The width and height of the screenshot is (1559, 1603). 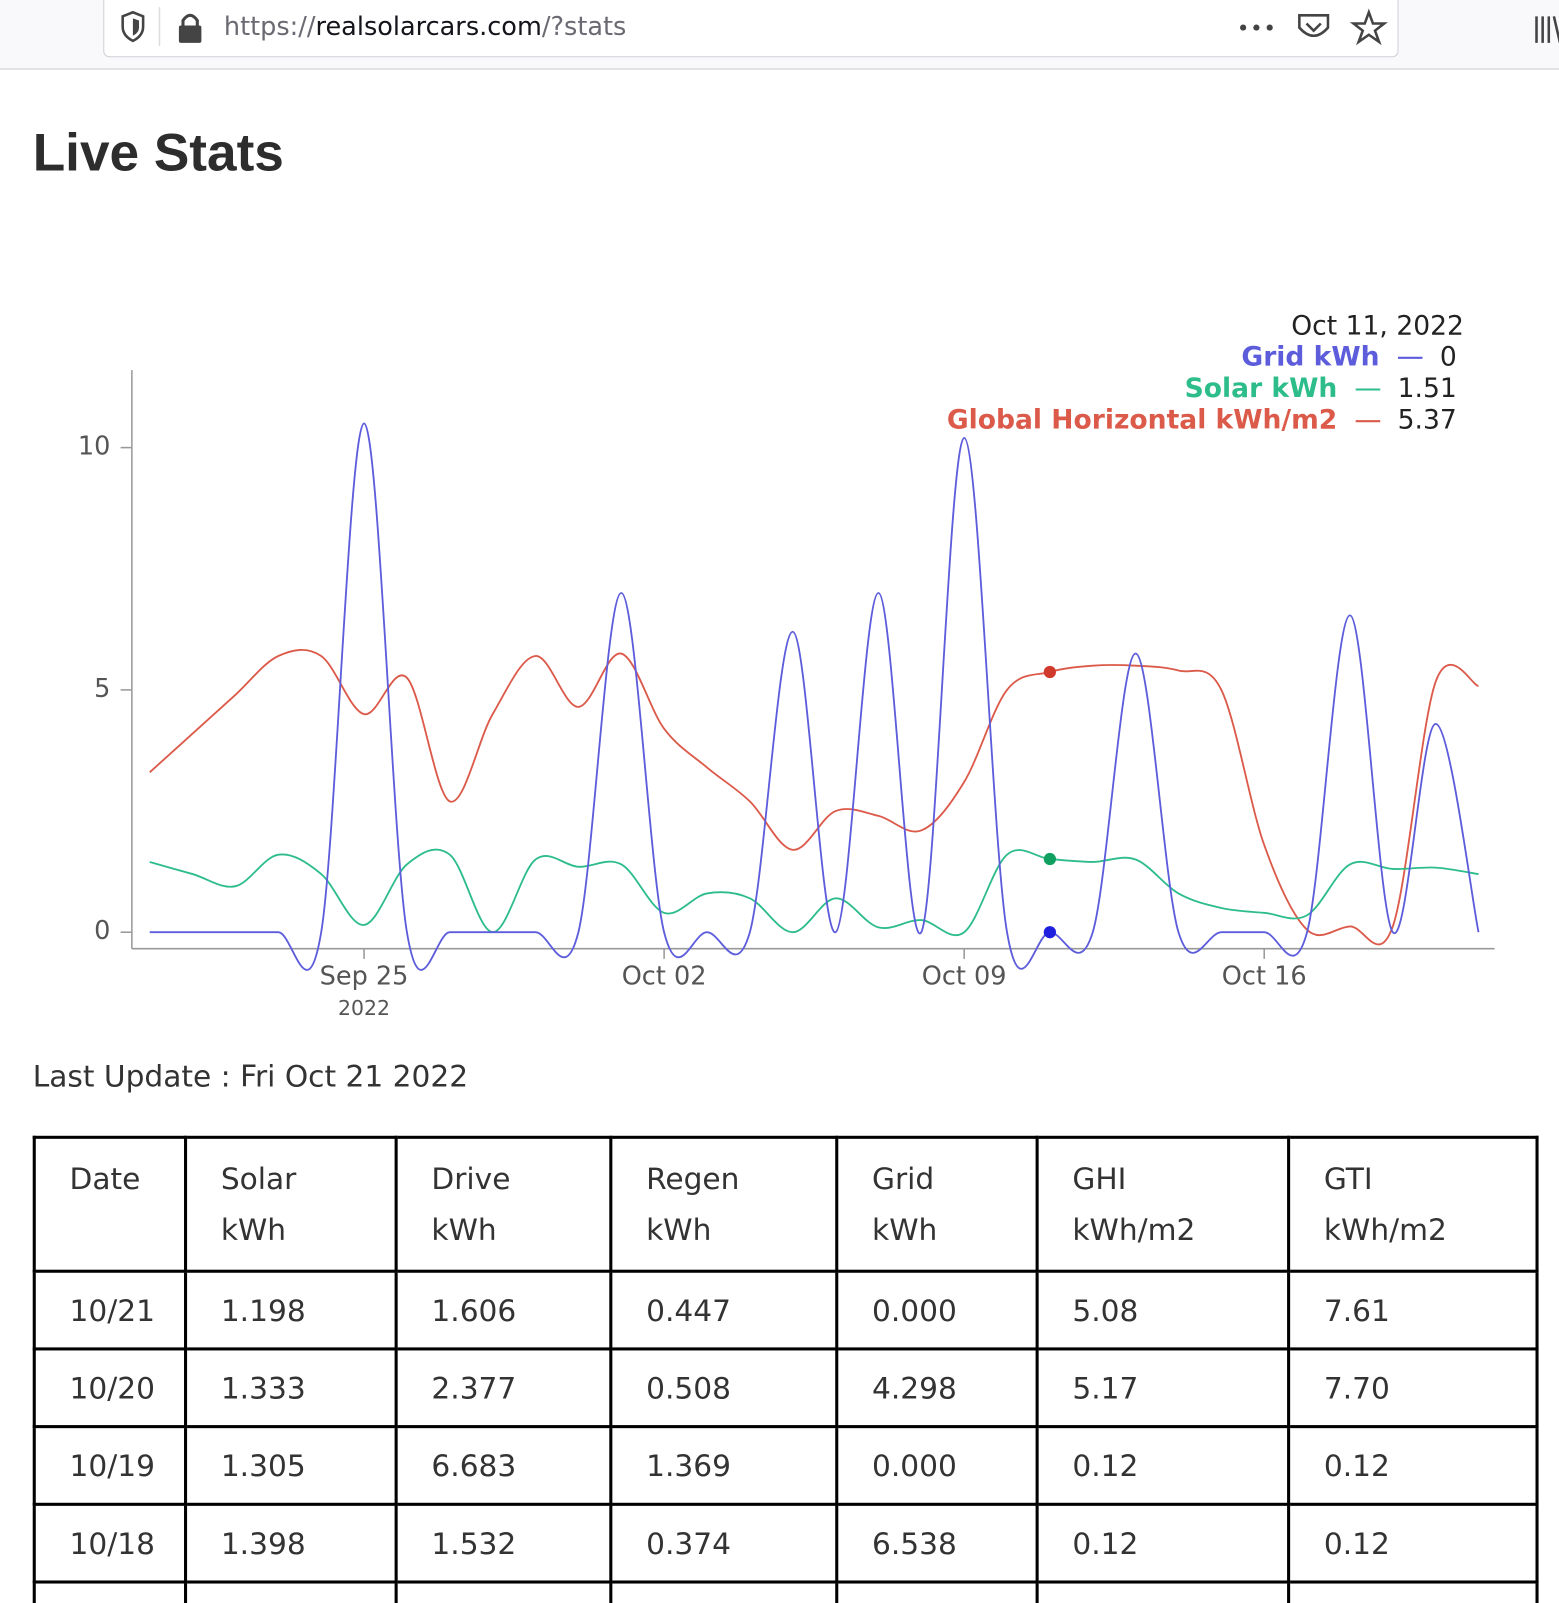 What do you see at coordinates (364, 976) in the screenshot?
I see `x-tick-label: Sep 25` at bounding box center [364, 976].